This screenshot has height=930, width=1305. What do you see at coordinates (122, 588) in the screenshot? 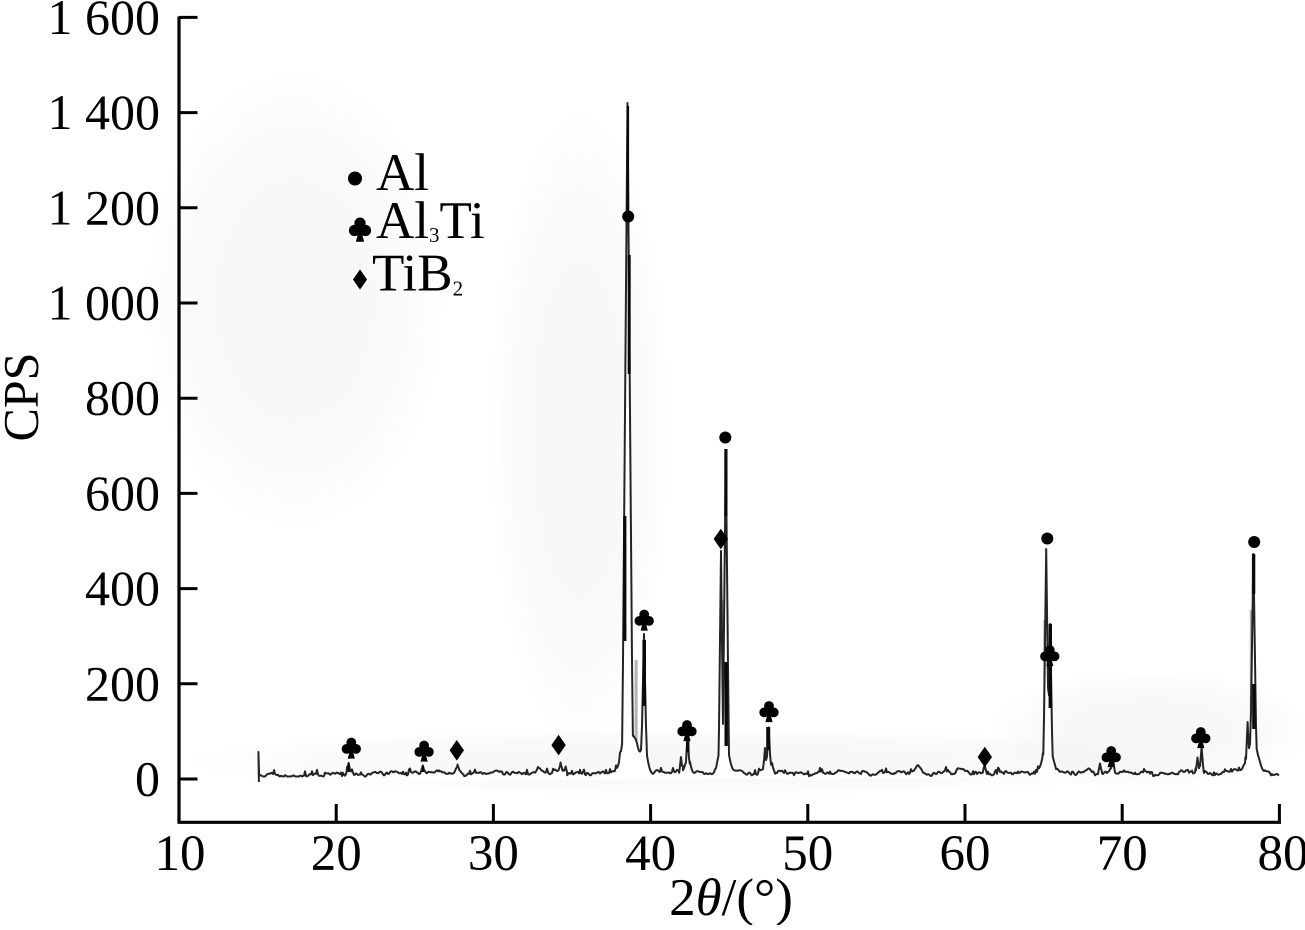
I see `svg-text: 400` at bounding box center [122, 588].